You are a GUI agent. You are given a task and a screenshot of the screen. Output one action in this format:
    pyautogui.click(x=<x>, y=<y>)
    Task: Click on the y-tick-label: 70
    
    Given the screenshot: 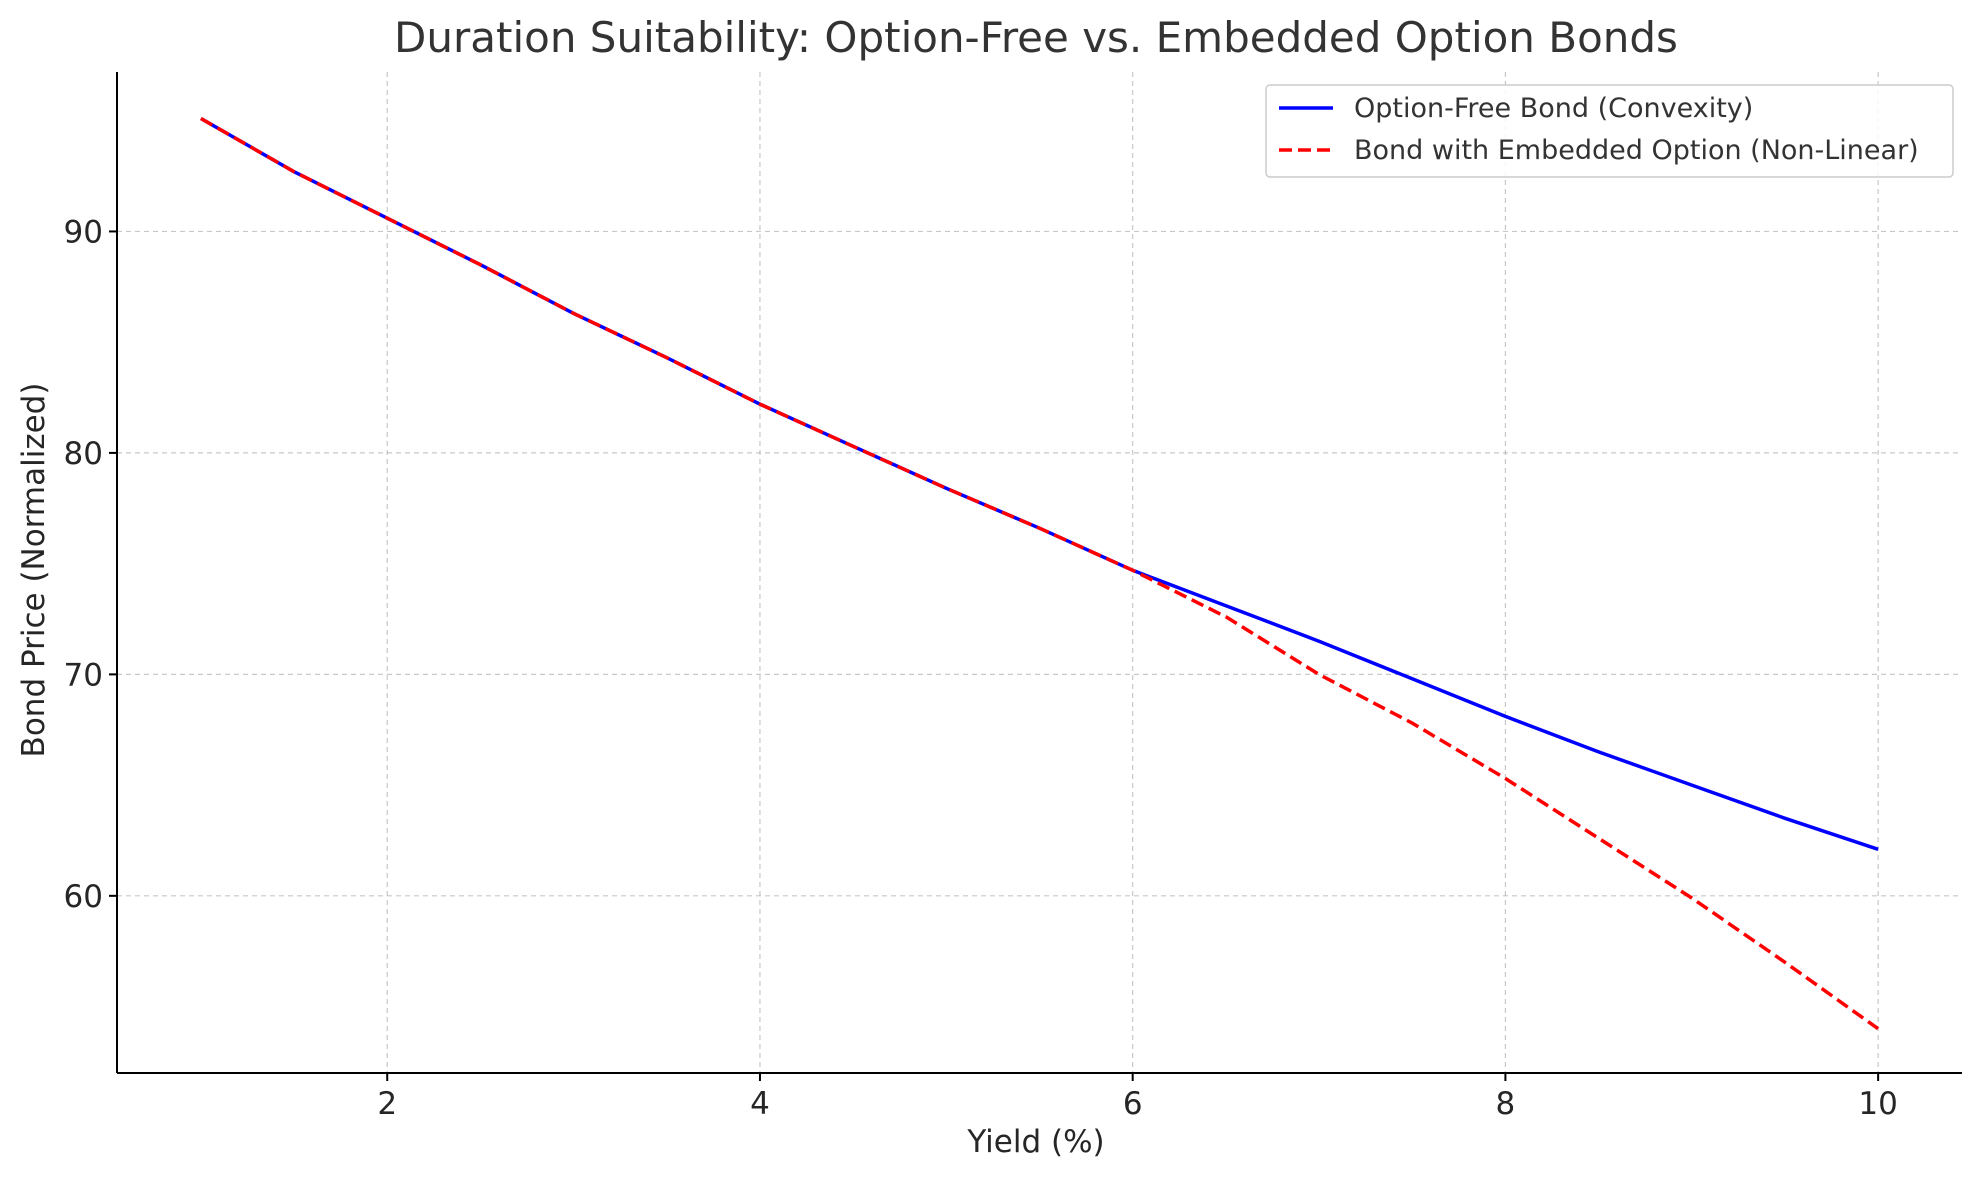 What is the action you would take?
    pyautogui.click(x=83, y=675)
    